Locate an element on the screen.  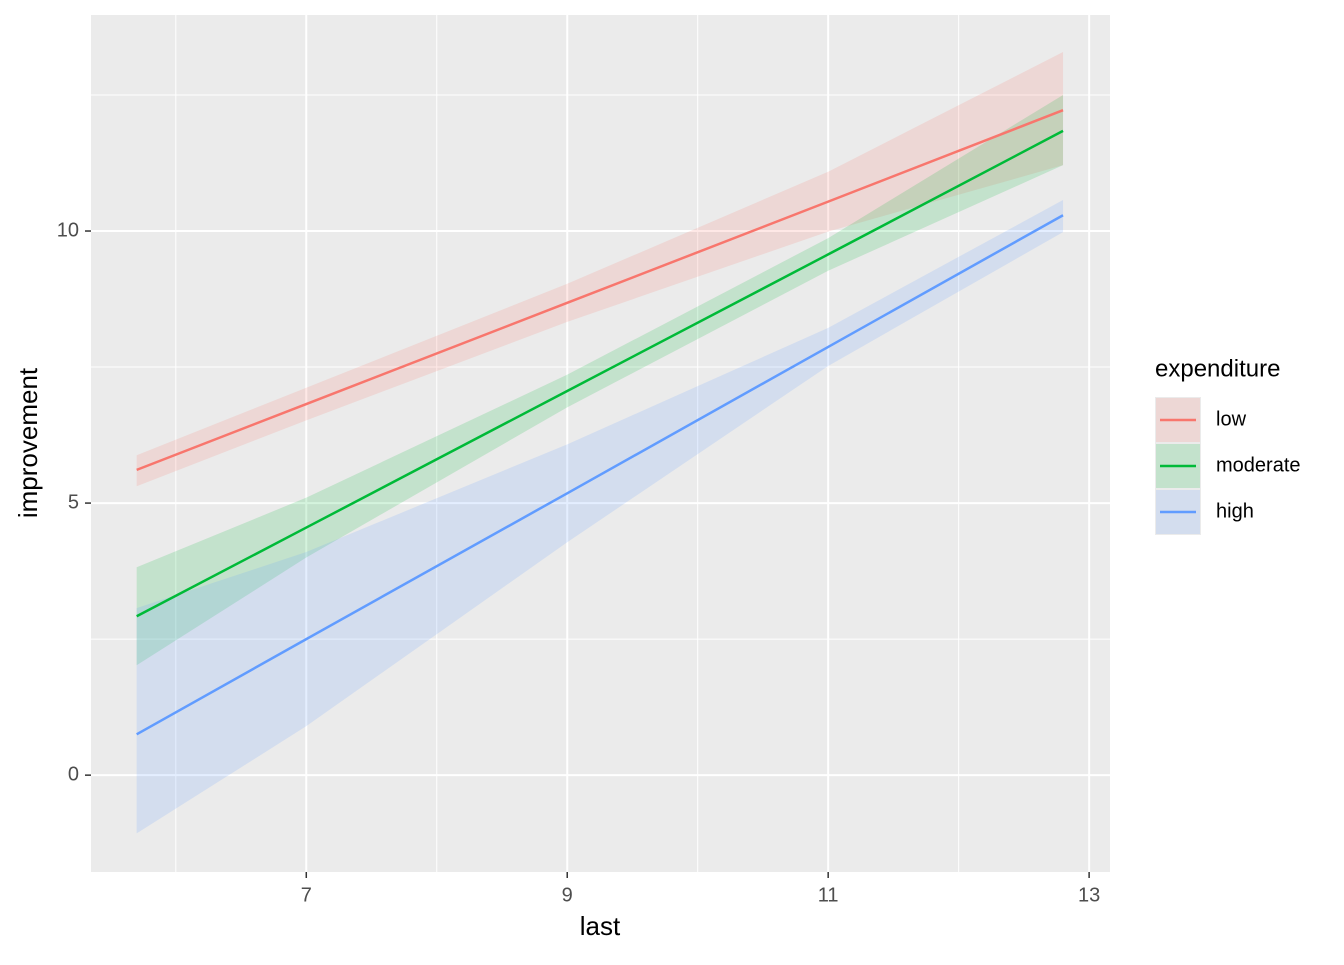
y-tick-label: 0 is located at coordinates (73, 774).